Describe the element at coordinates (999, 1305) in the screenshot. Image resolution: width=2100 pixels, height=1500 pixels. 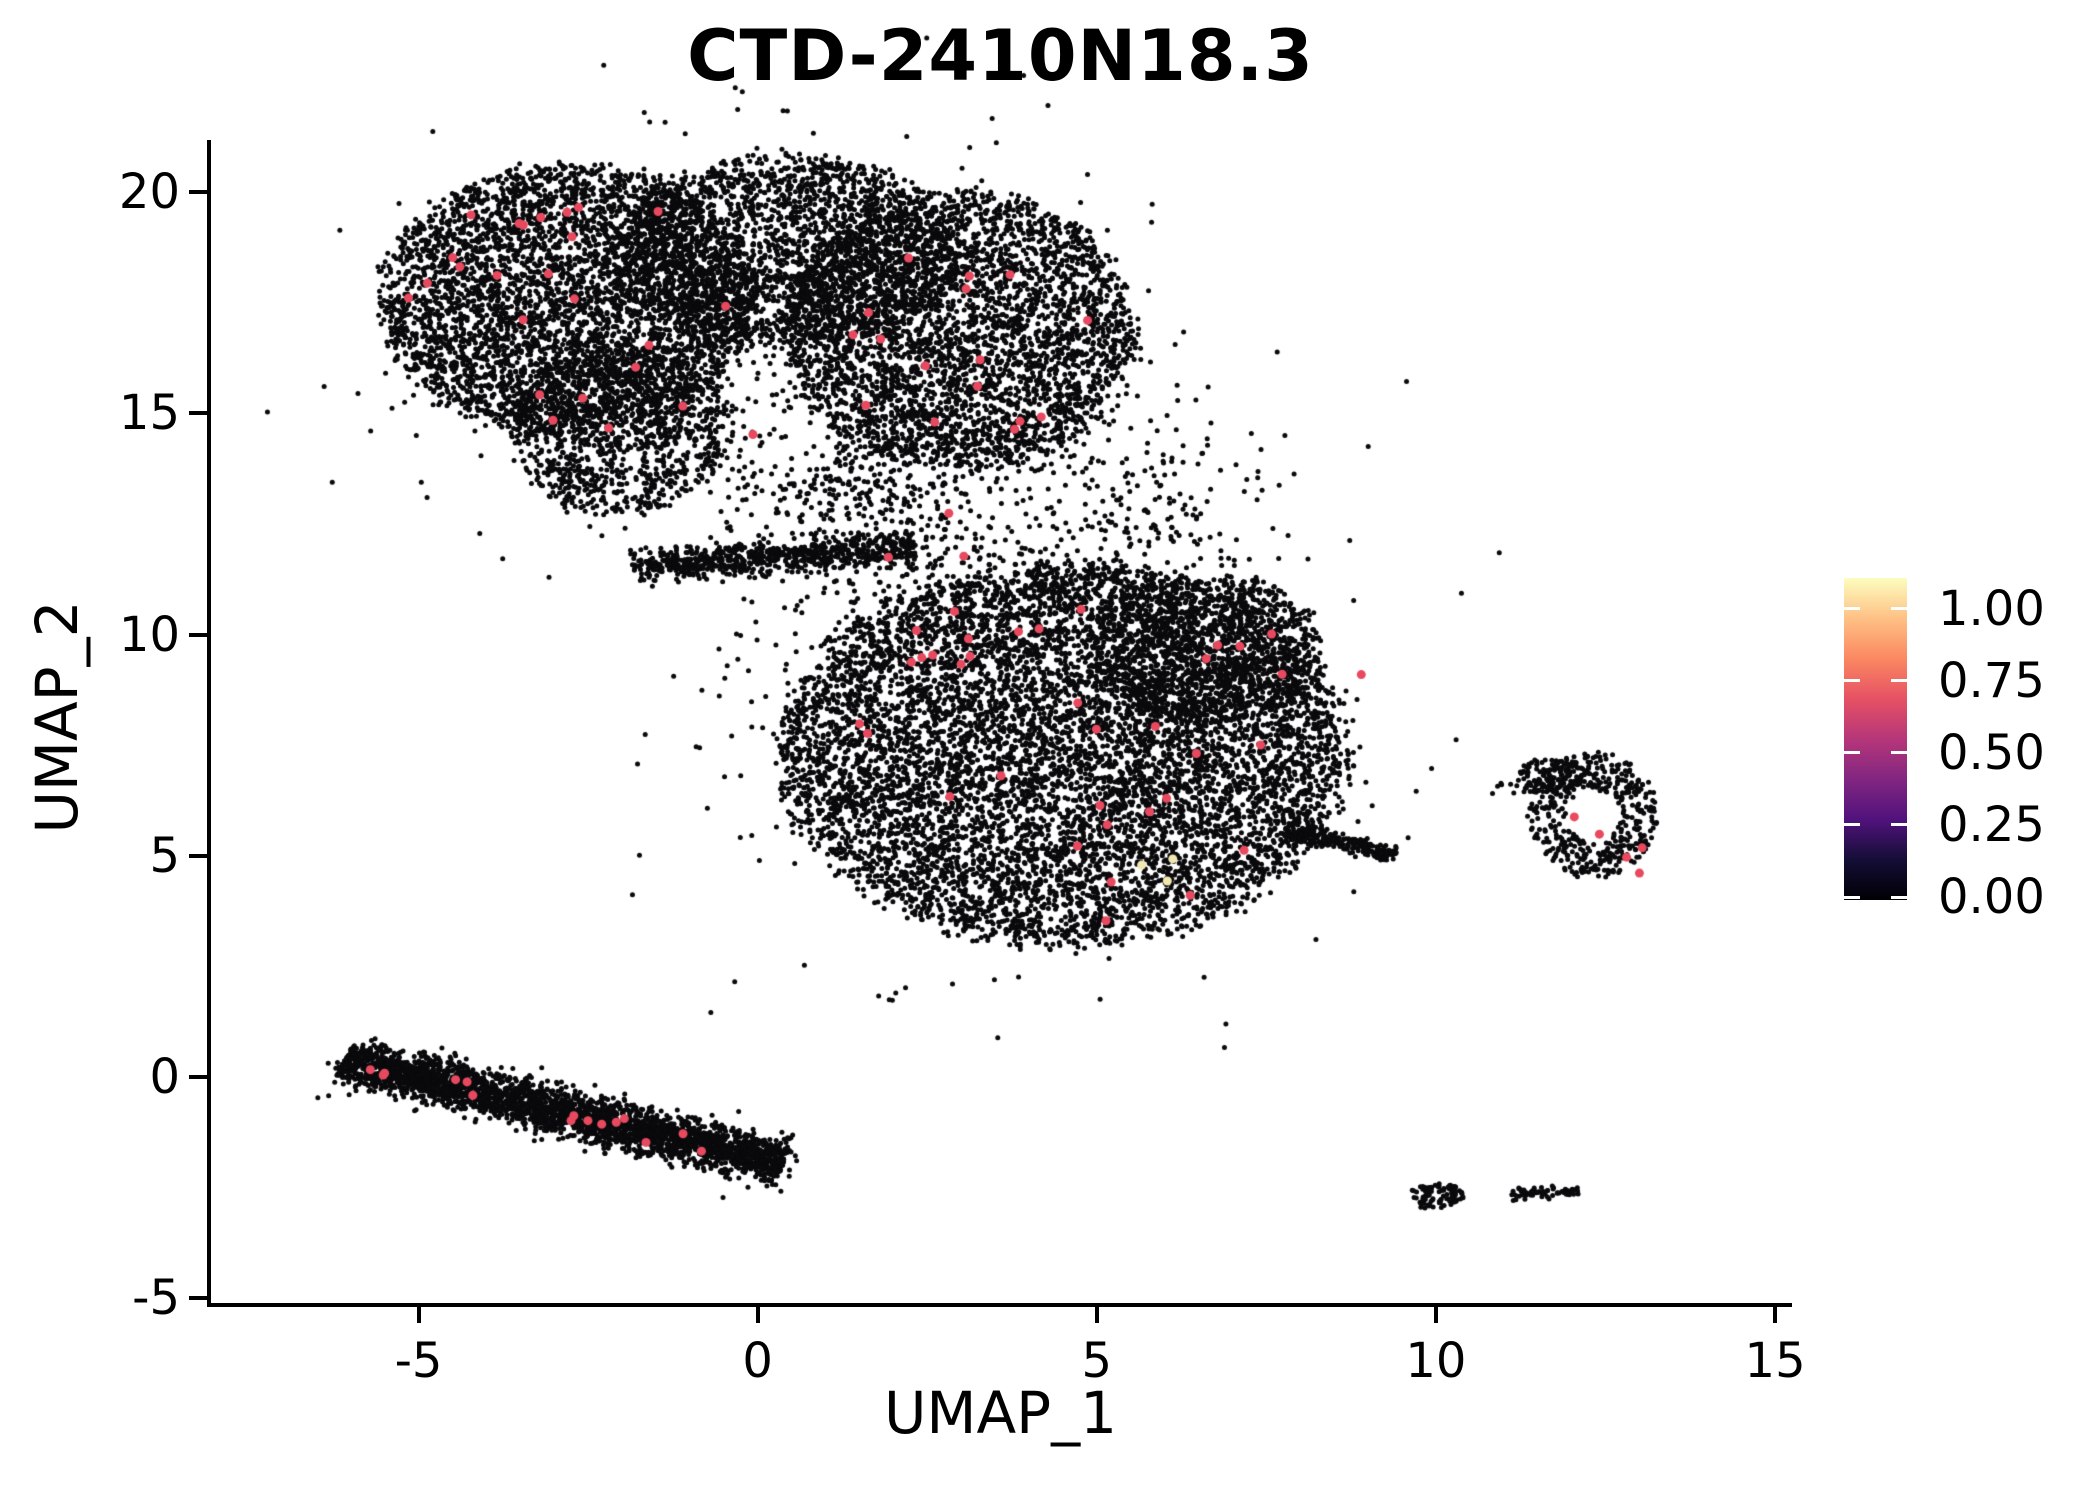
I see `x-axis-line` at that location.